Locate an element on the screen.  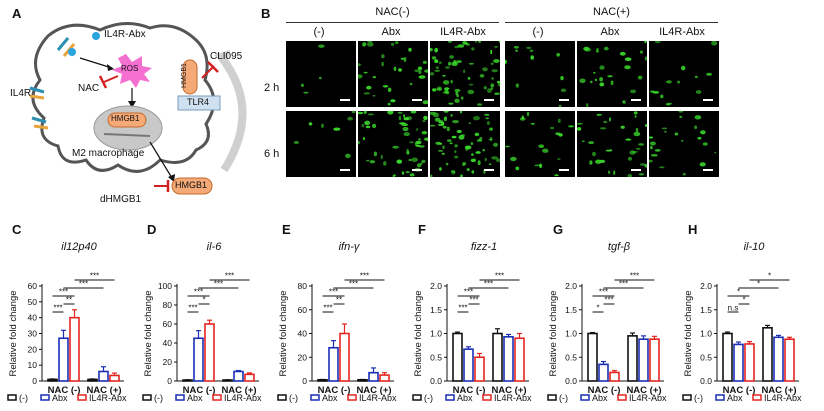
col-label-il4r-2: IL4R-Abx is located at coordinates (682, 32).